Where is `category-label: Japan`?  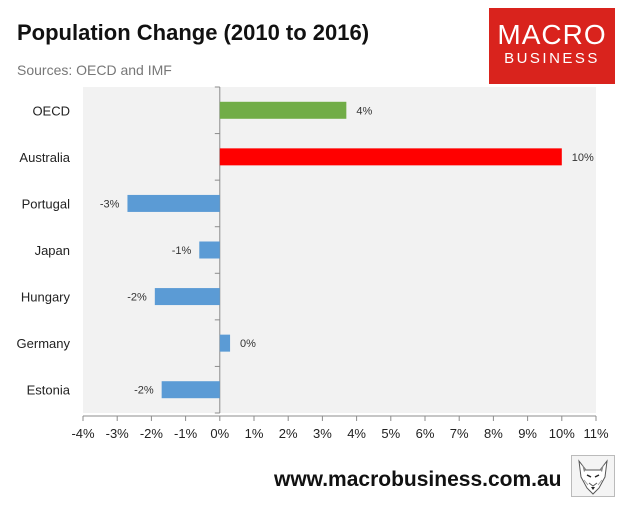 category-label: Japan is located at coordinates (52, 250).